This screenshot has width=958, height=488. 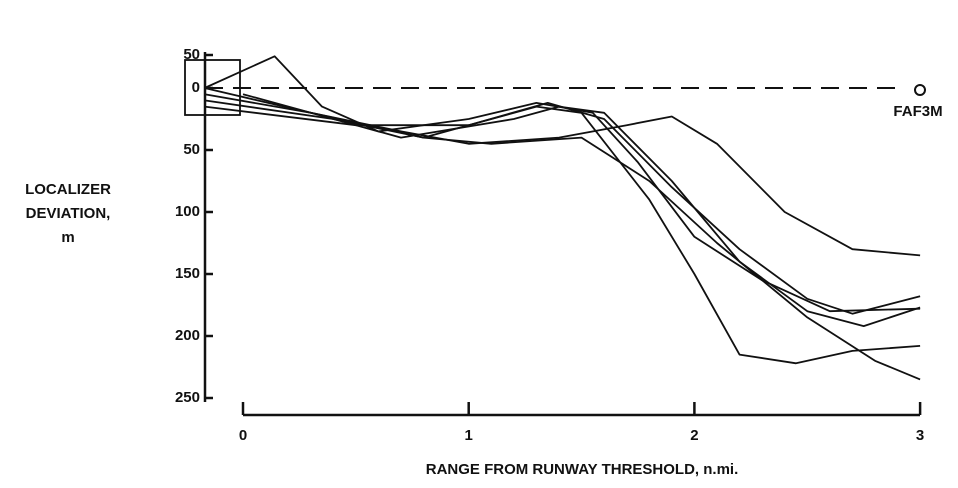 What do you see at coordinates (67, 237) in the screenshot?
I see `y-axis-label: m` at bounding box center [67, 237].